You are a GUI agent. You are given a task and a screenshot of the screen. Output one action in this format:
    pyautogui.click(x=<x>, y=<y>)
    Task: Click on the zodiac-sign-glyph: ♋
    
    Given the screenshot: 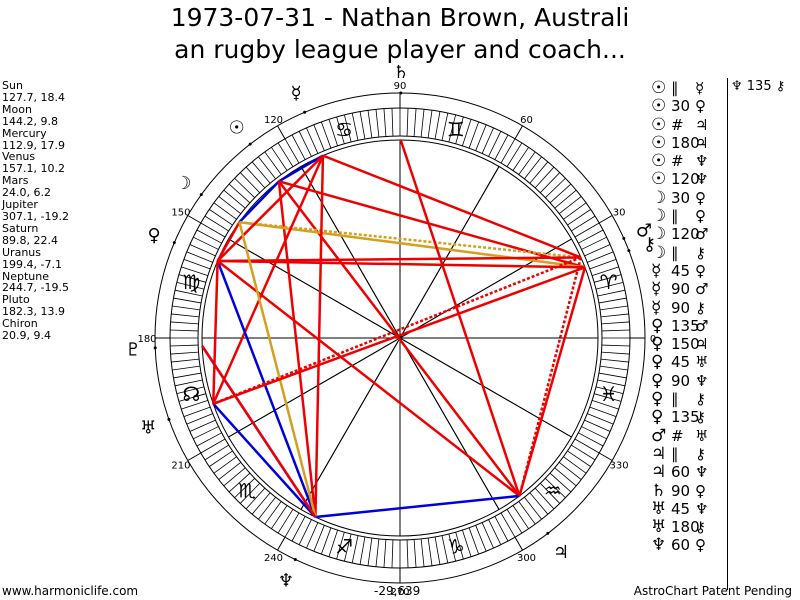 What is the action you would take?
    pyautogui.click(x=344, y=129)
    